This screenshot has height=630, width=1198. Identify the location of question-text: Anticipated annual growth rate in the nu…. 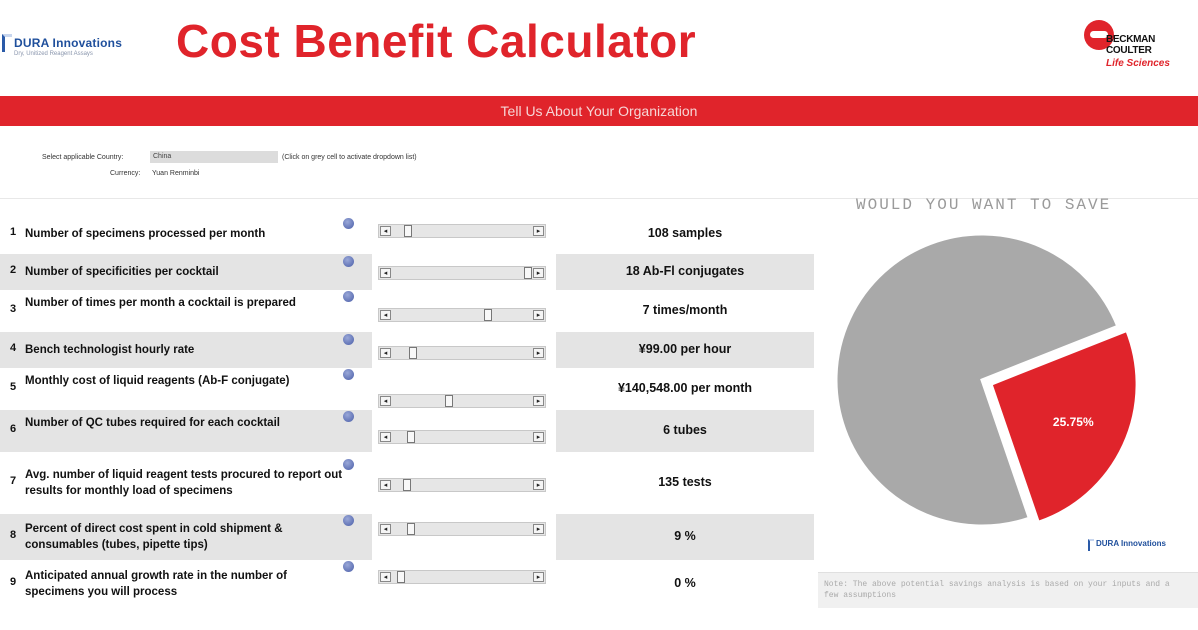
(156, 584).